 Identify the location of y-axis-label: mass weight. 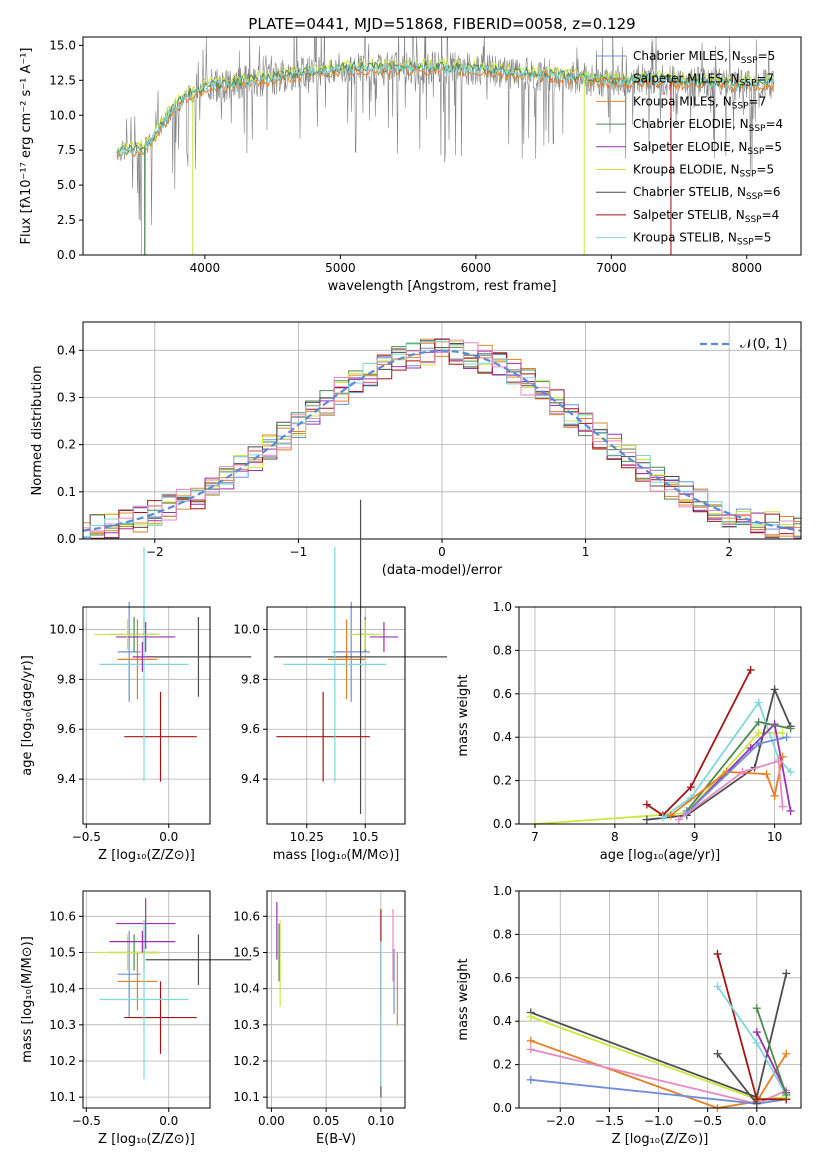
(463, 715).